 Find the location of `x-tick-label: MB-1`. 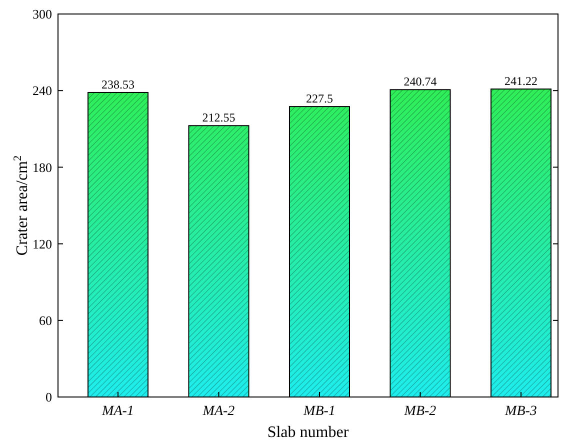

x-tick-label: MB-1 is located at coordinates (319, 411).